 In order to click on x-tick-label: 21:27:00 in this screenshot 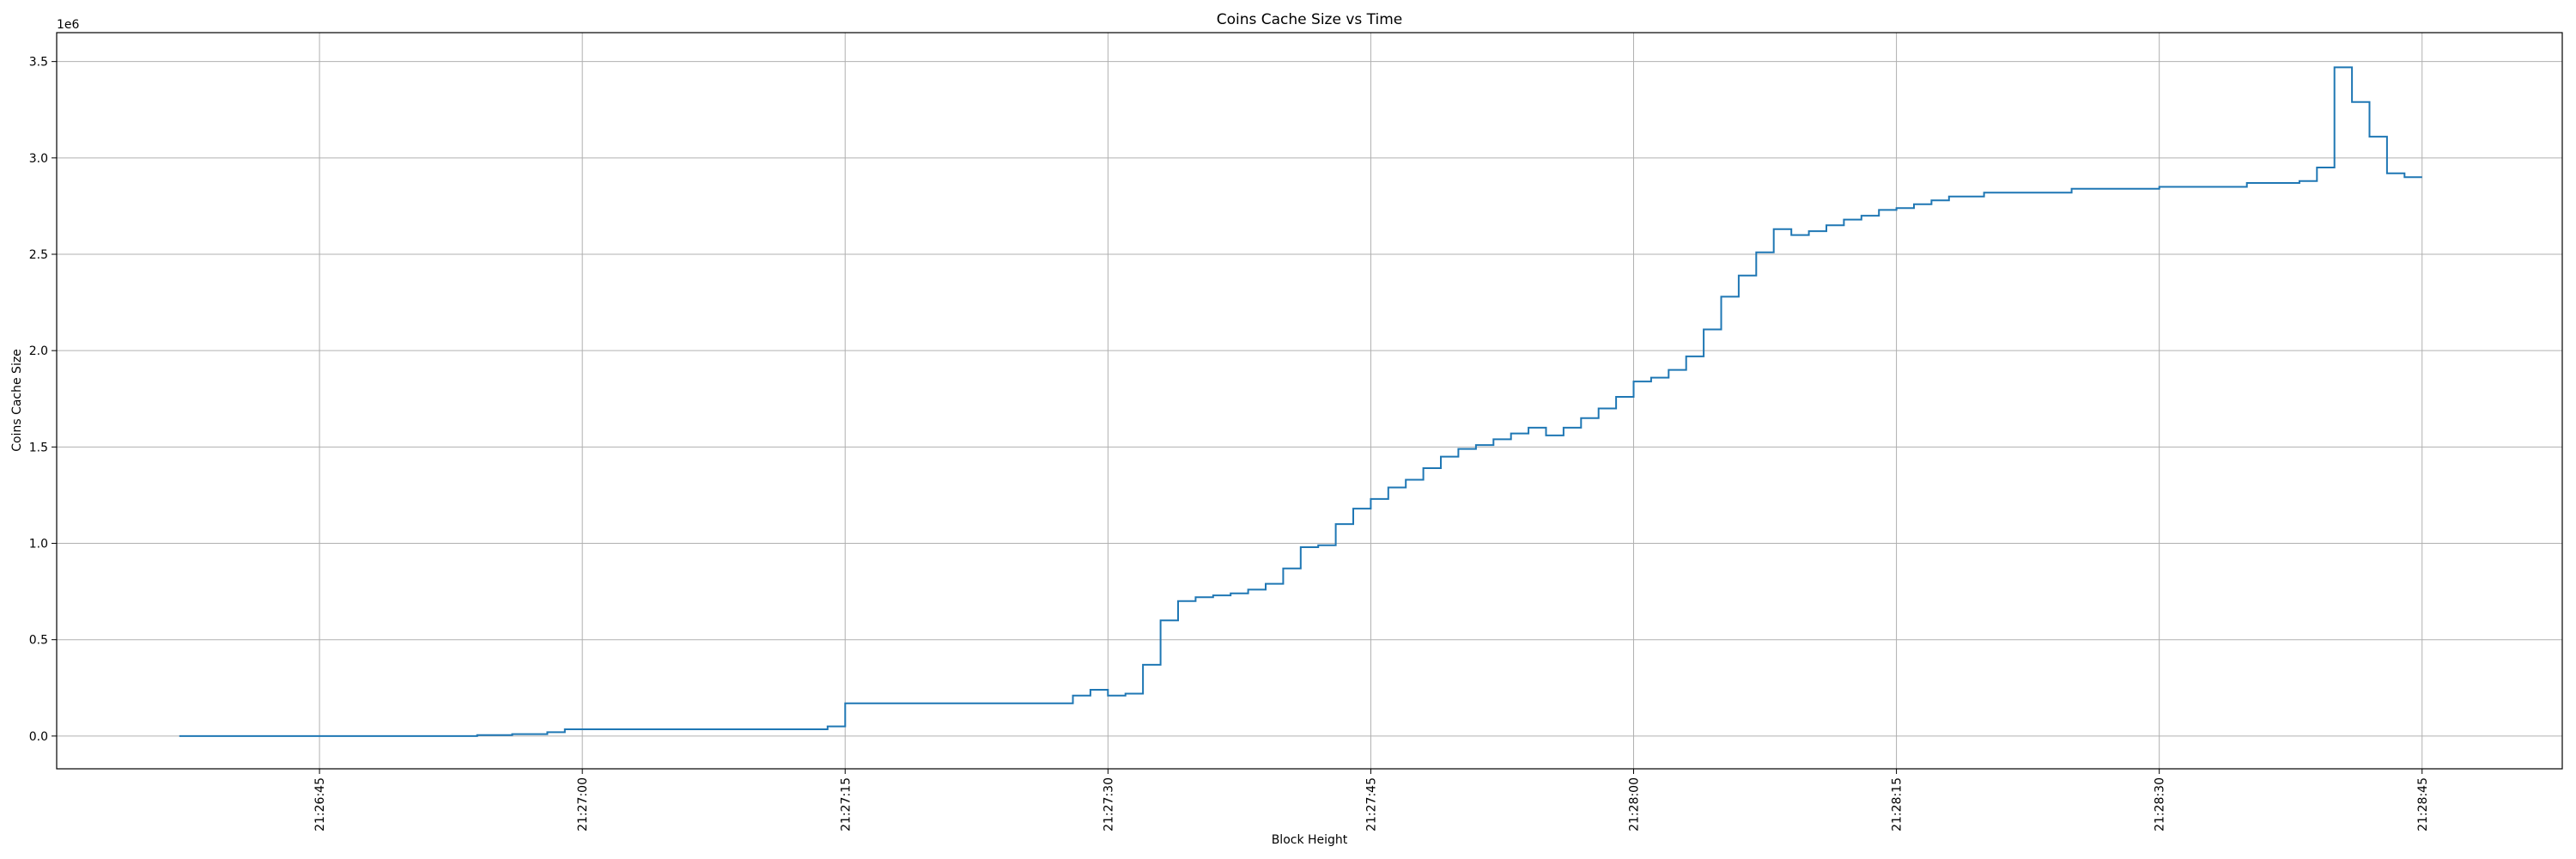, I will do `click(583, 804)`.